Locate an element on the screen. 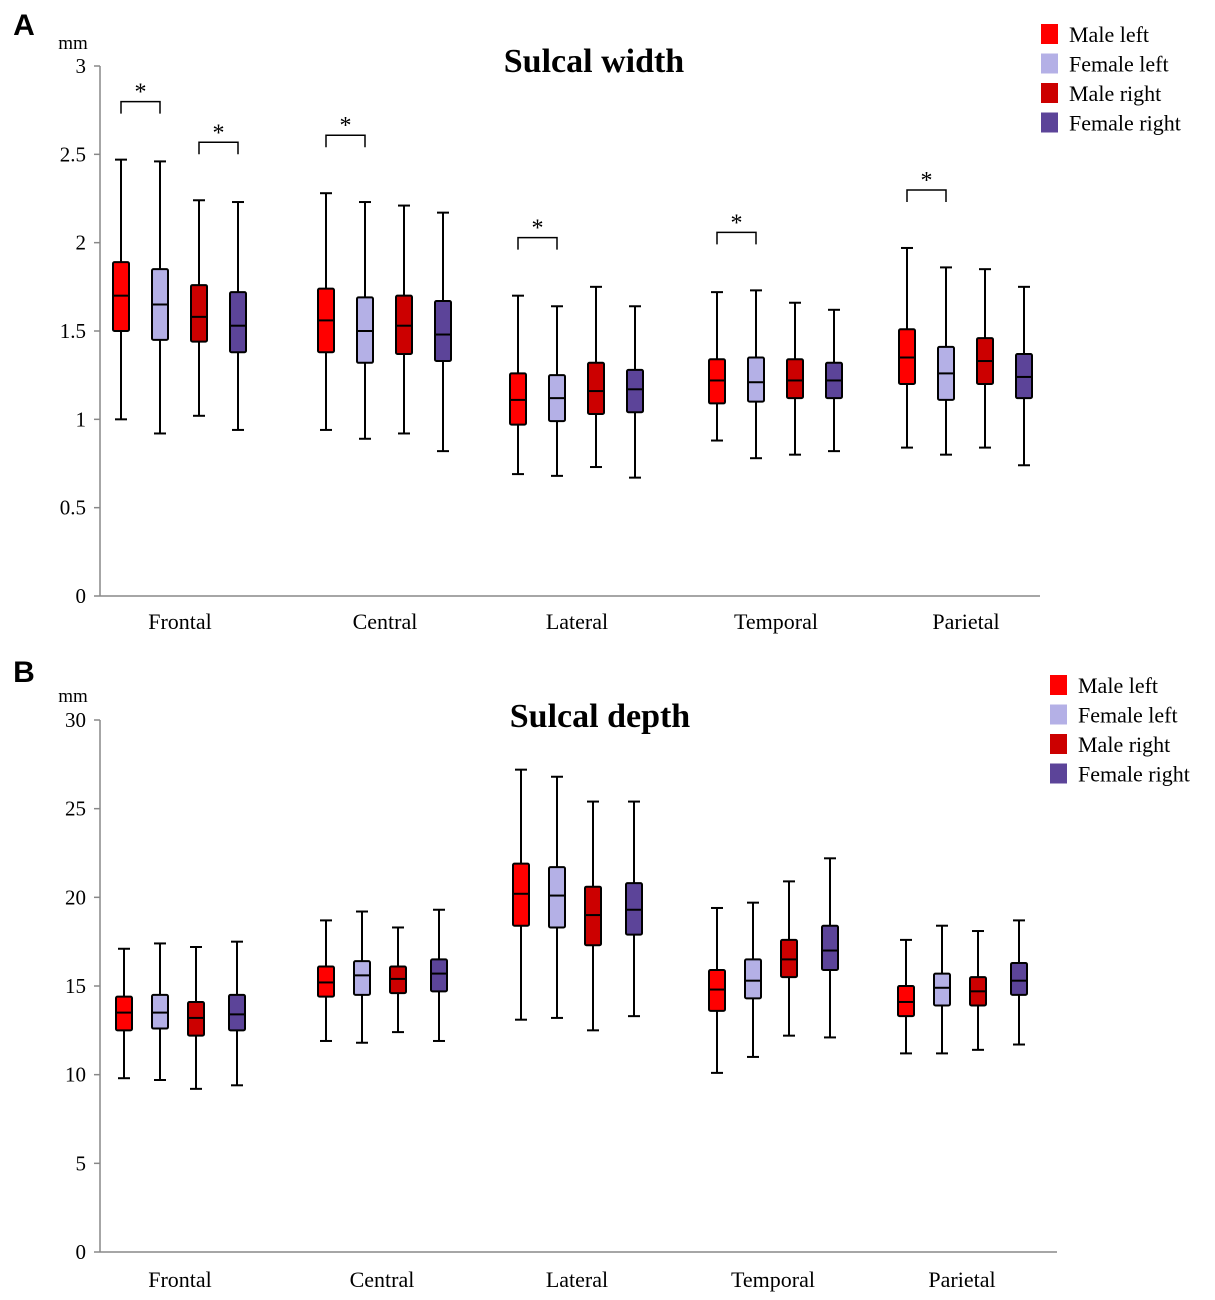 This screenshot has width=1215, height=1300. y-tick-label: 2 is located at coordinates (81, 243).